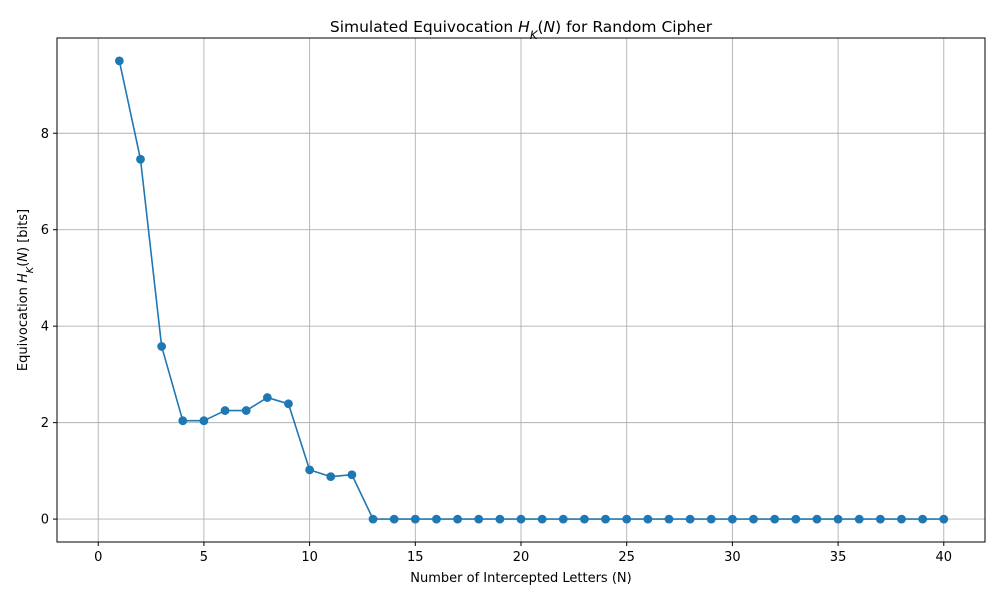  Describe the element at coordinates (45, 230) in the screenshot. I see `y-tick-label: 6` at that location.